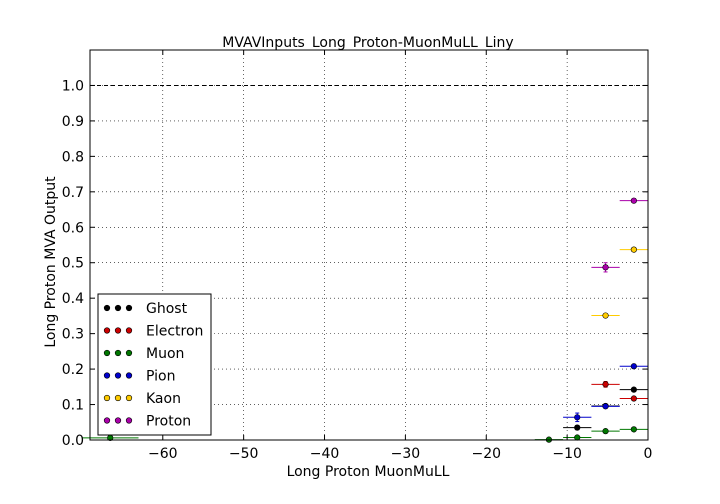 This screenshot has width=720, height=504. I want to click on y-tick-label: 0.4, so click(73, 299).